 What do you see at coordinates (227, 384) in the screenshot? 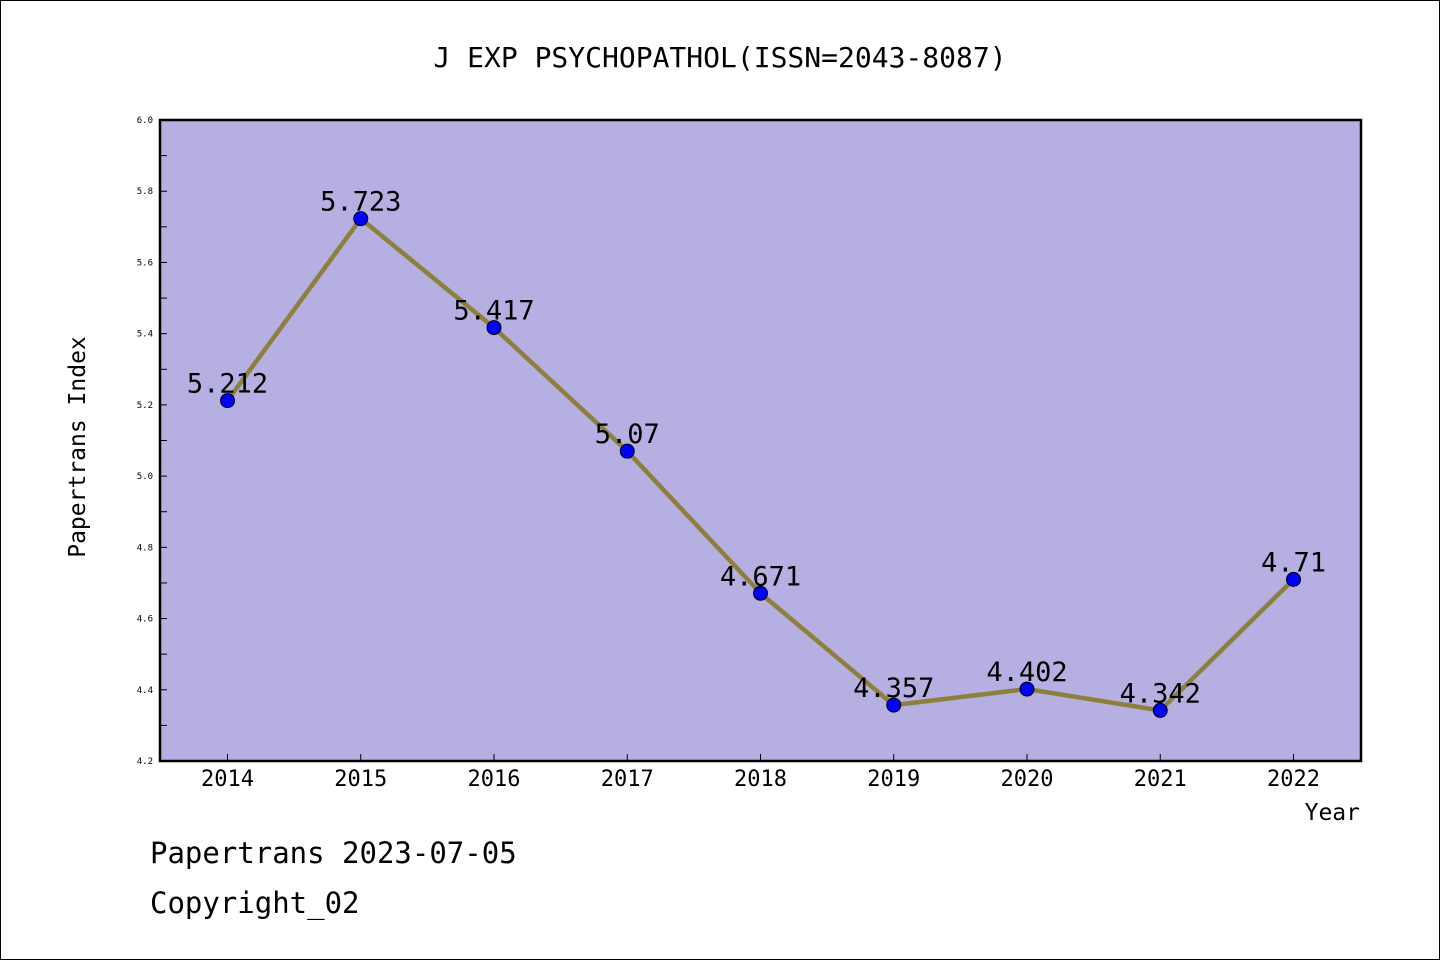
I see `data-label: 5.212` at bounding box center [227, 384].